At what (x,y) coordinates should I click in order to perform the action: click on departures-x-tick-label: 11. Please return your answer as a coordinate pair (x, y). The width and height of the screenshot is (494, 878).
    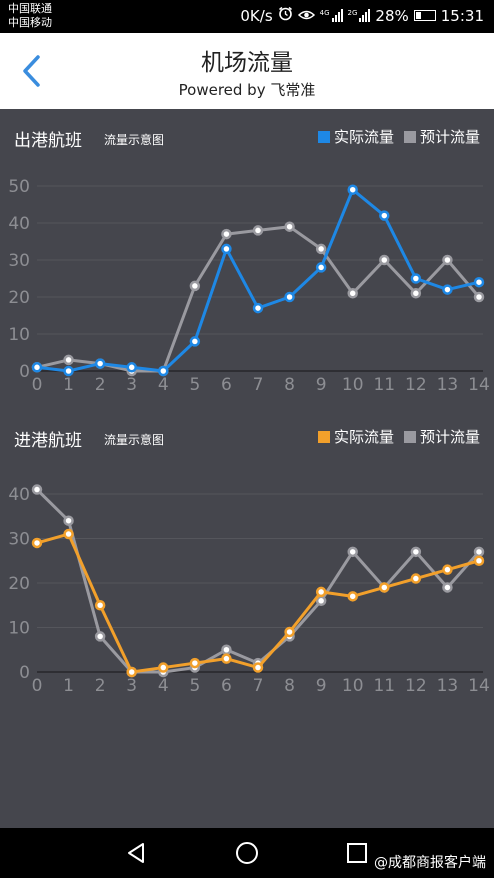
    Looking at the image, I should click on (384, 385).